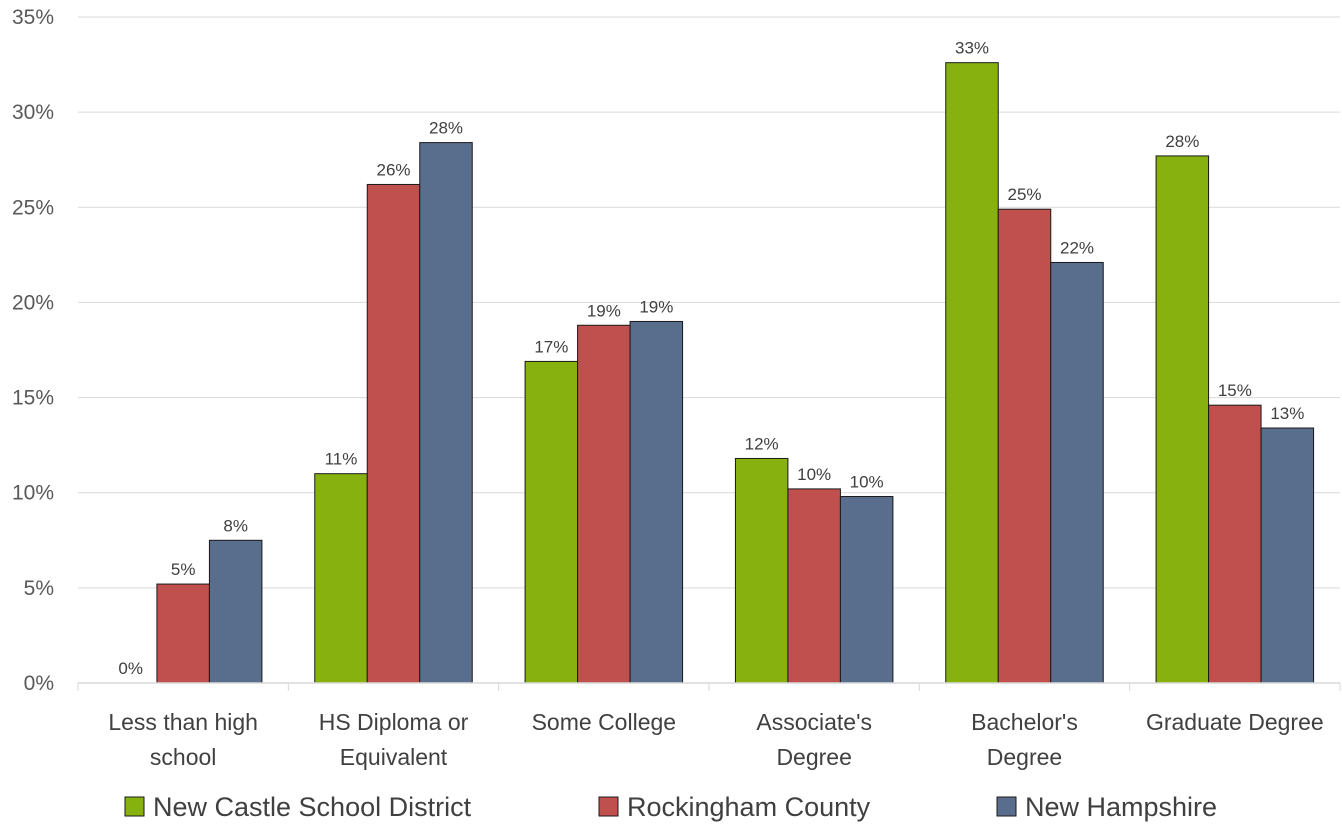  What do you see at coordinates (394, 722) in the screenshot?
I see `x-category-label: HS Diploma or` at bounding box center [394, 722].